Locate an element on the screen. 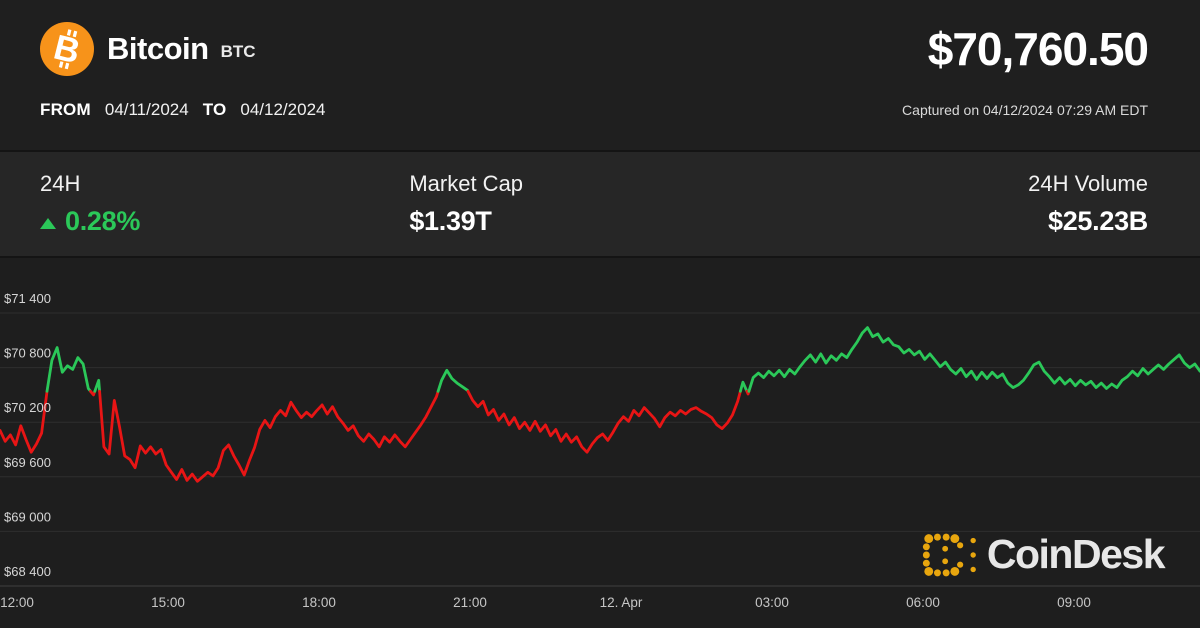 The height and width of the screenshot is (628, 1200). y-axis-label: $70 200 is located at coordinates (27, 407).